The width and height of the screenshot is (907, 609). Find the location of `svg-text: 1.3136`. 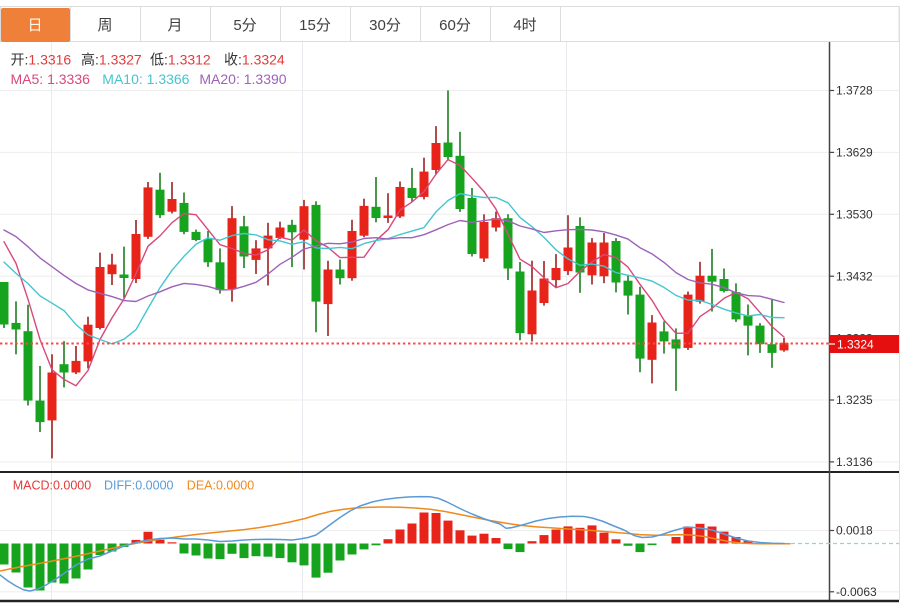

svg-text: 1.3136 is located at coordinates (854, 462).